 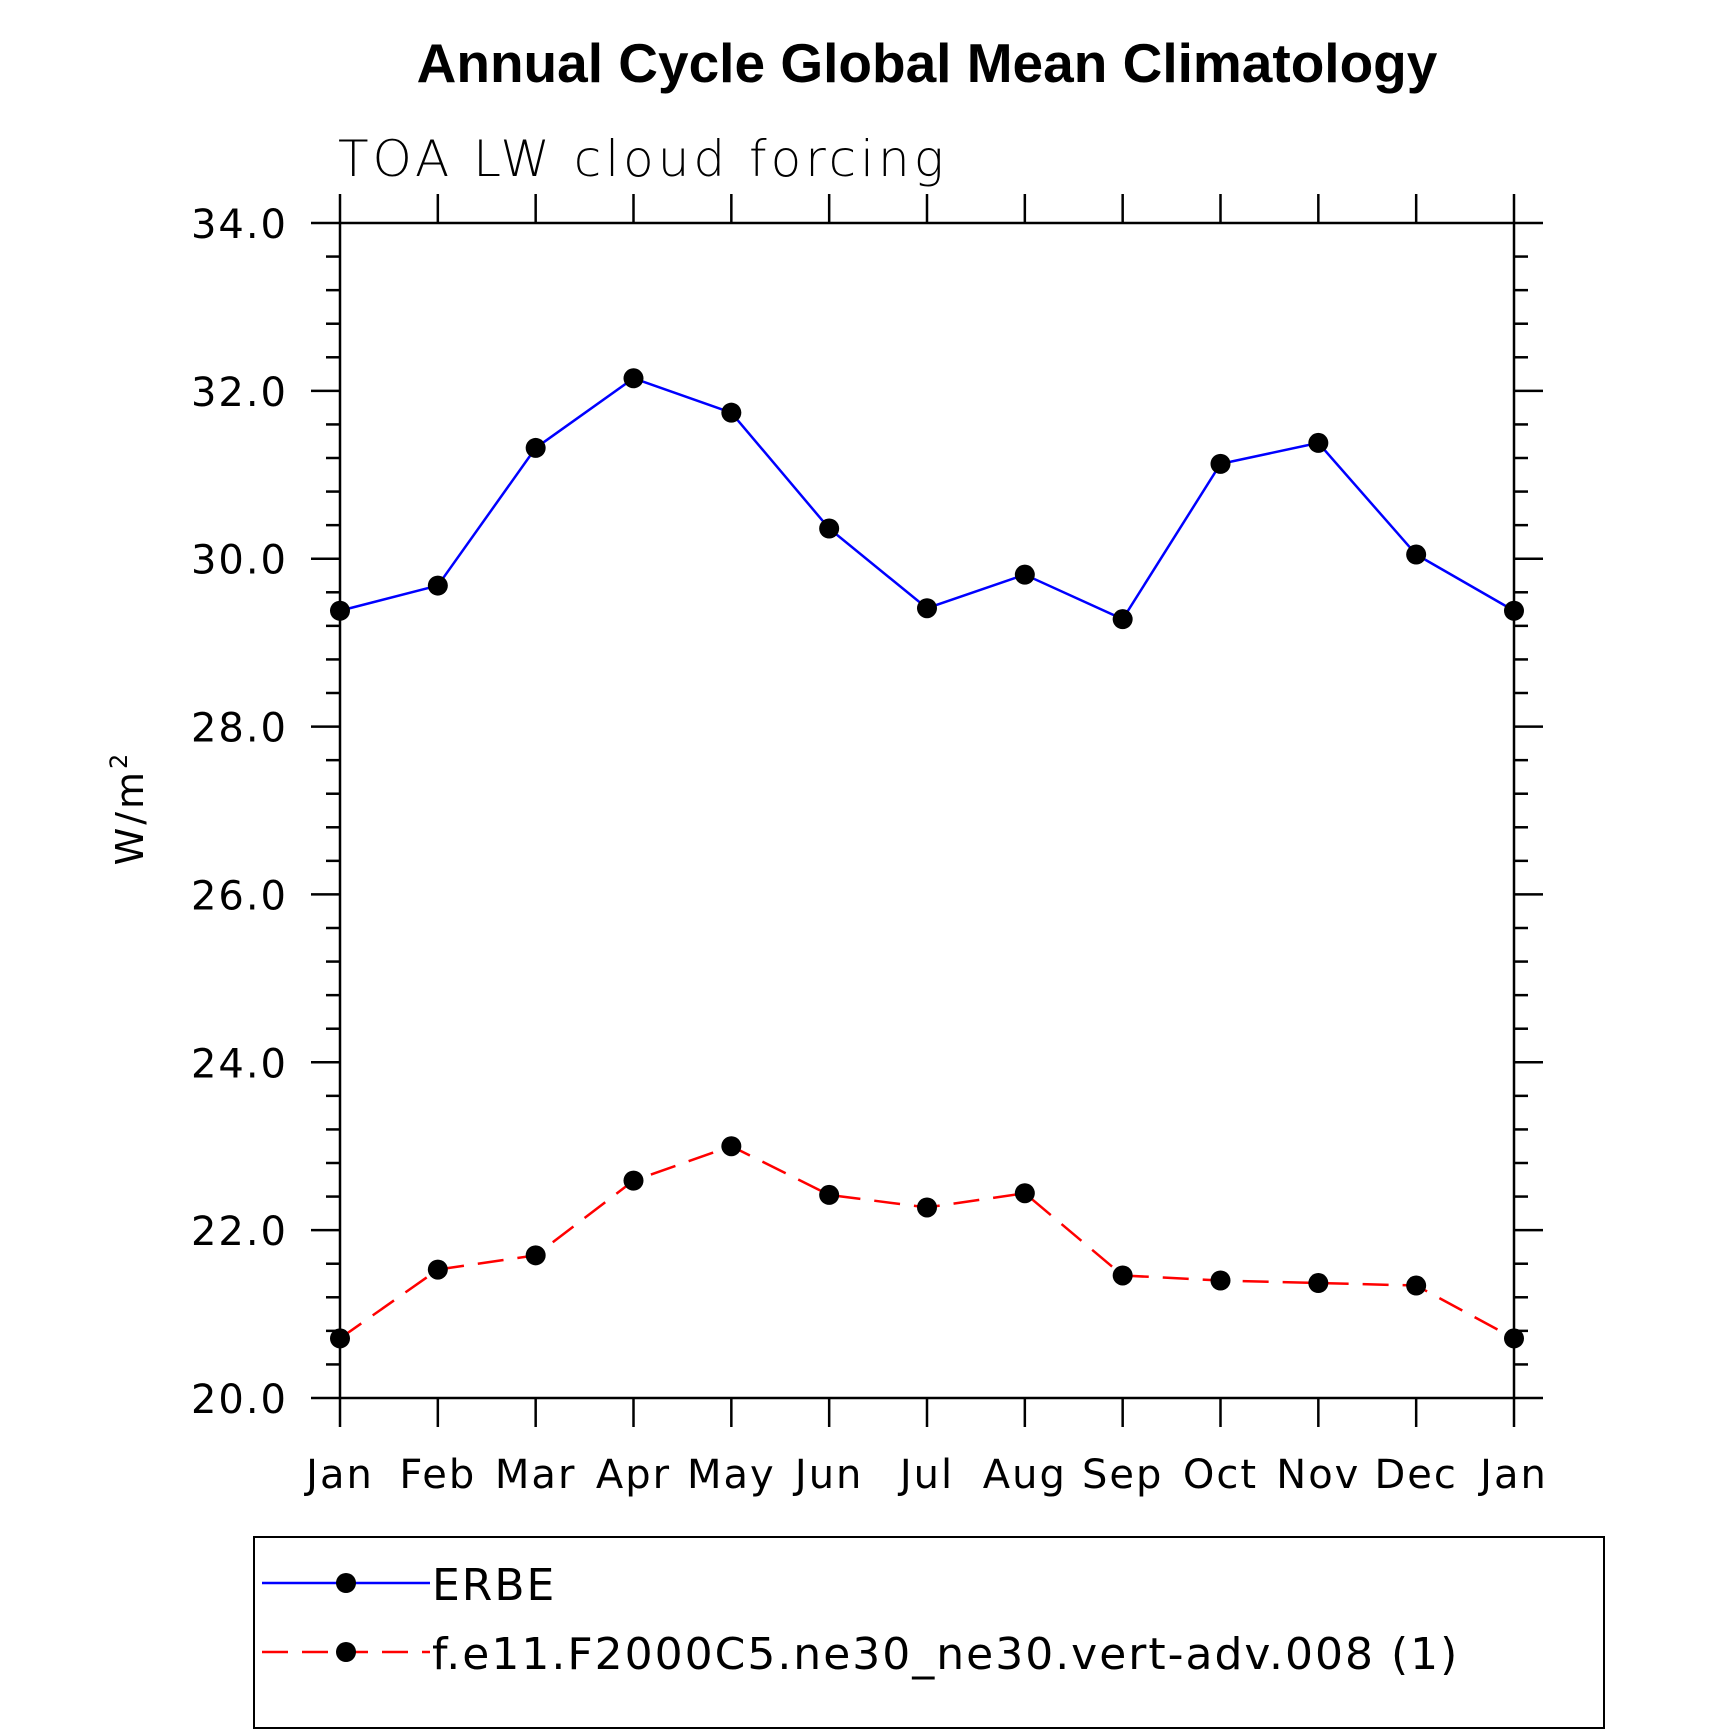 What do you see at coordinates (1415, 1475) in the screenshot?
I see `x-tick-label: Dec` at bounding box center [1415, 1475].